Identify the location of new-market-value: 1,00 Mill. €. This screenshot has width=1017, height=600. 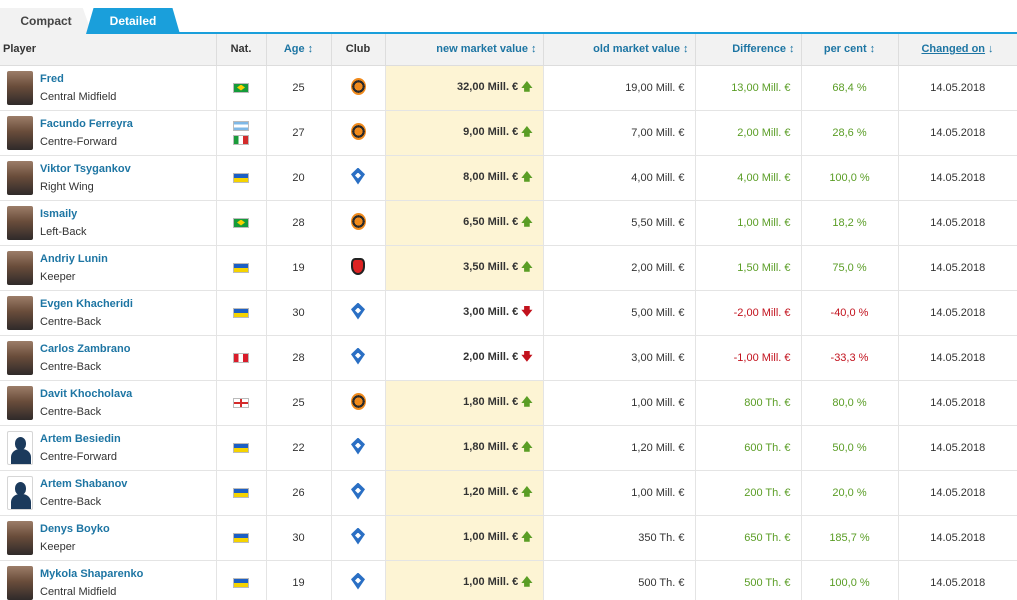
(491, 582).